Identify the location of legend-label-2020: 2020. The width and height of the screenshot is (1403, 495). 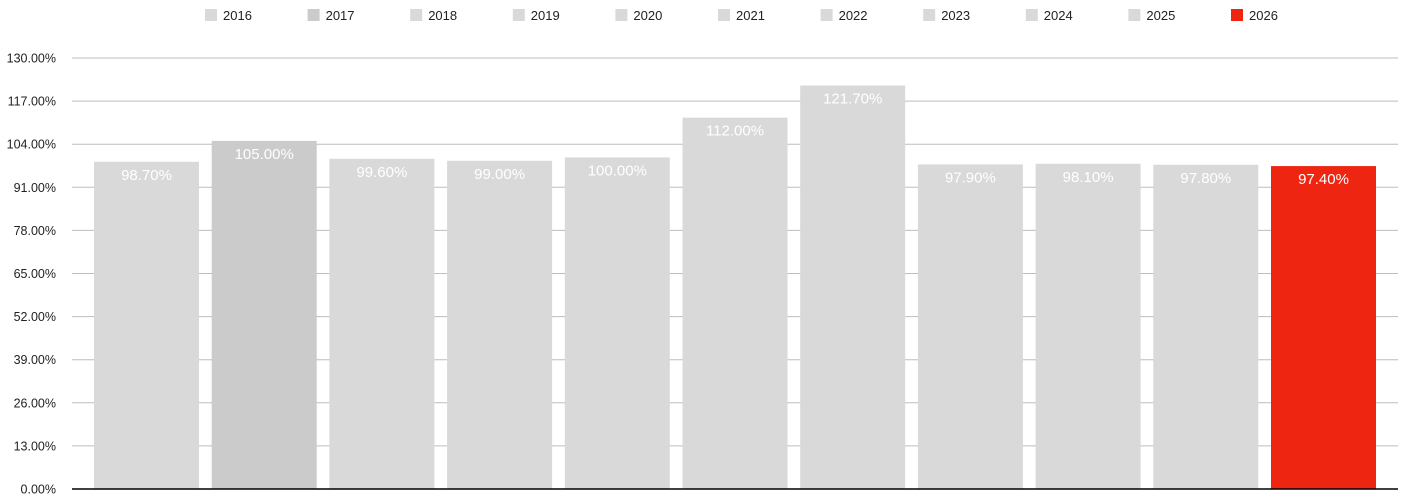
(647, 15).